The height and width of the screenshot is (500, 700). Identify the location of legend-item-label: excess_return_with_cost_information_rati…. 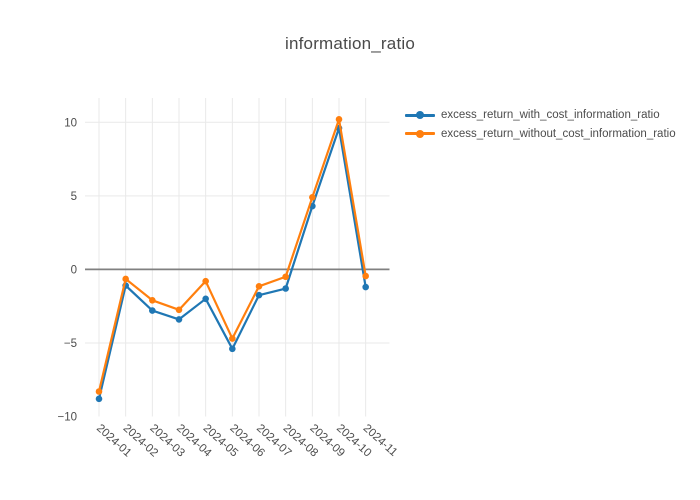
(550, 115).